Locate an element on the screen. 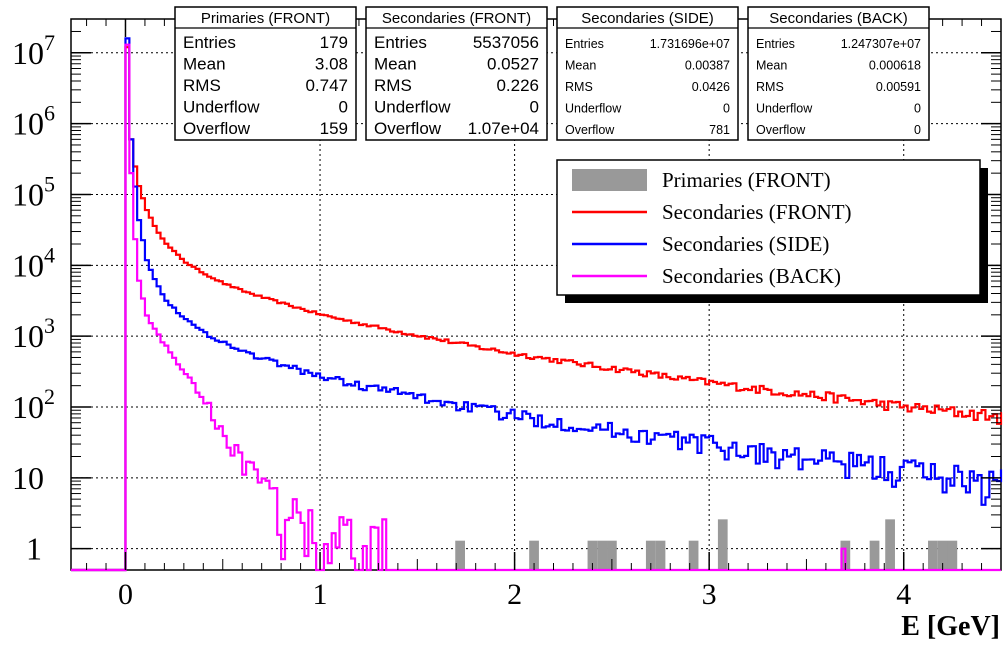 This screenshot has width=1005, height=646. stat-row-value: 0.226 is located at coordinates (517, 85).